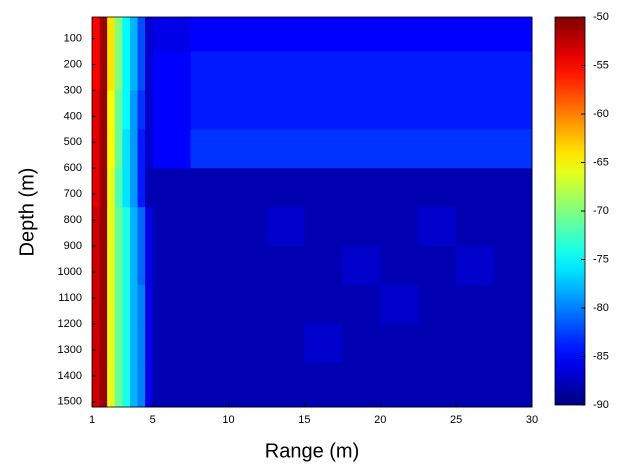  Describe the element at coordinates (601, 162) in the screenshot. I see `colorbar-tick-label: -65` at that location.